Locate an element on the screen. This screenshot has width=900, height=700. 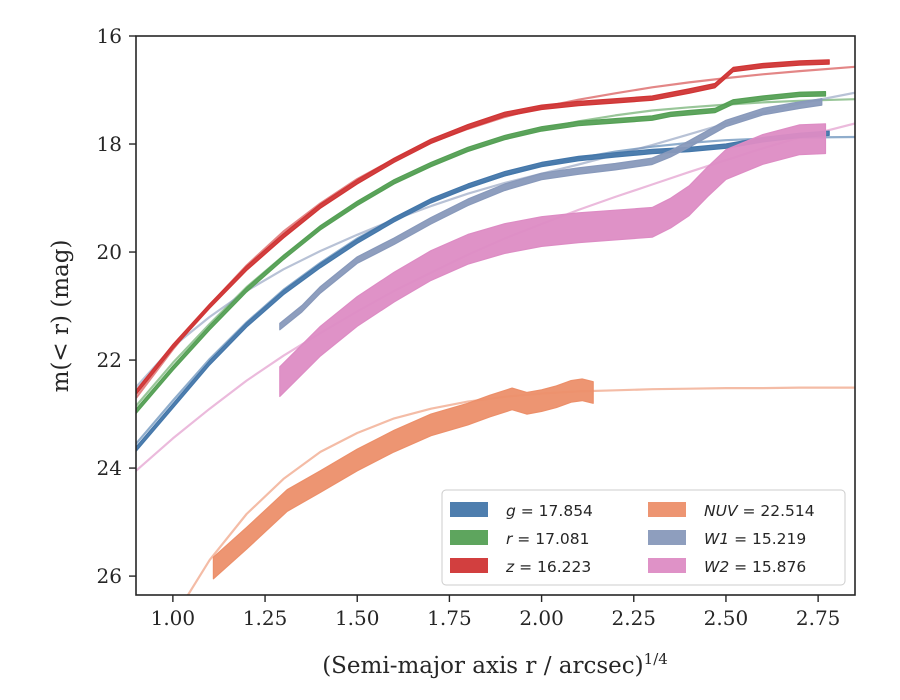
x-axis-label-power: 1/4 is located at coordinates (656, 659).